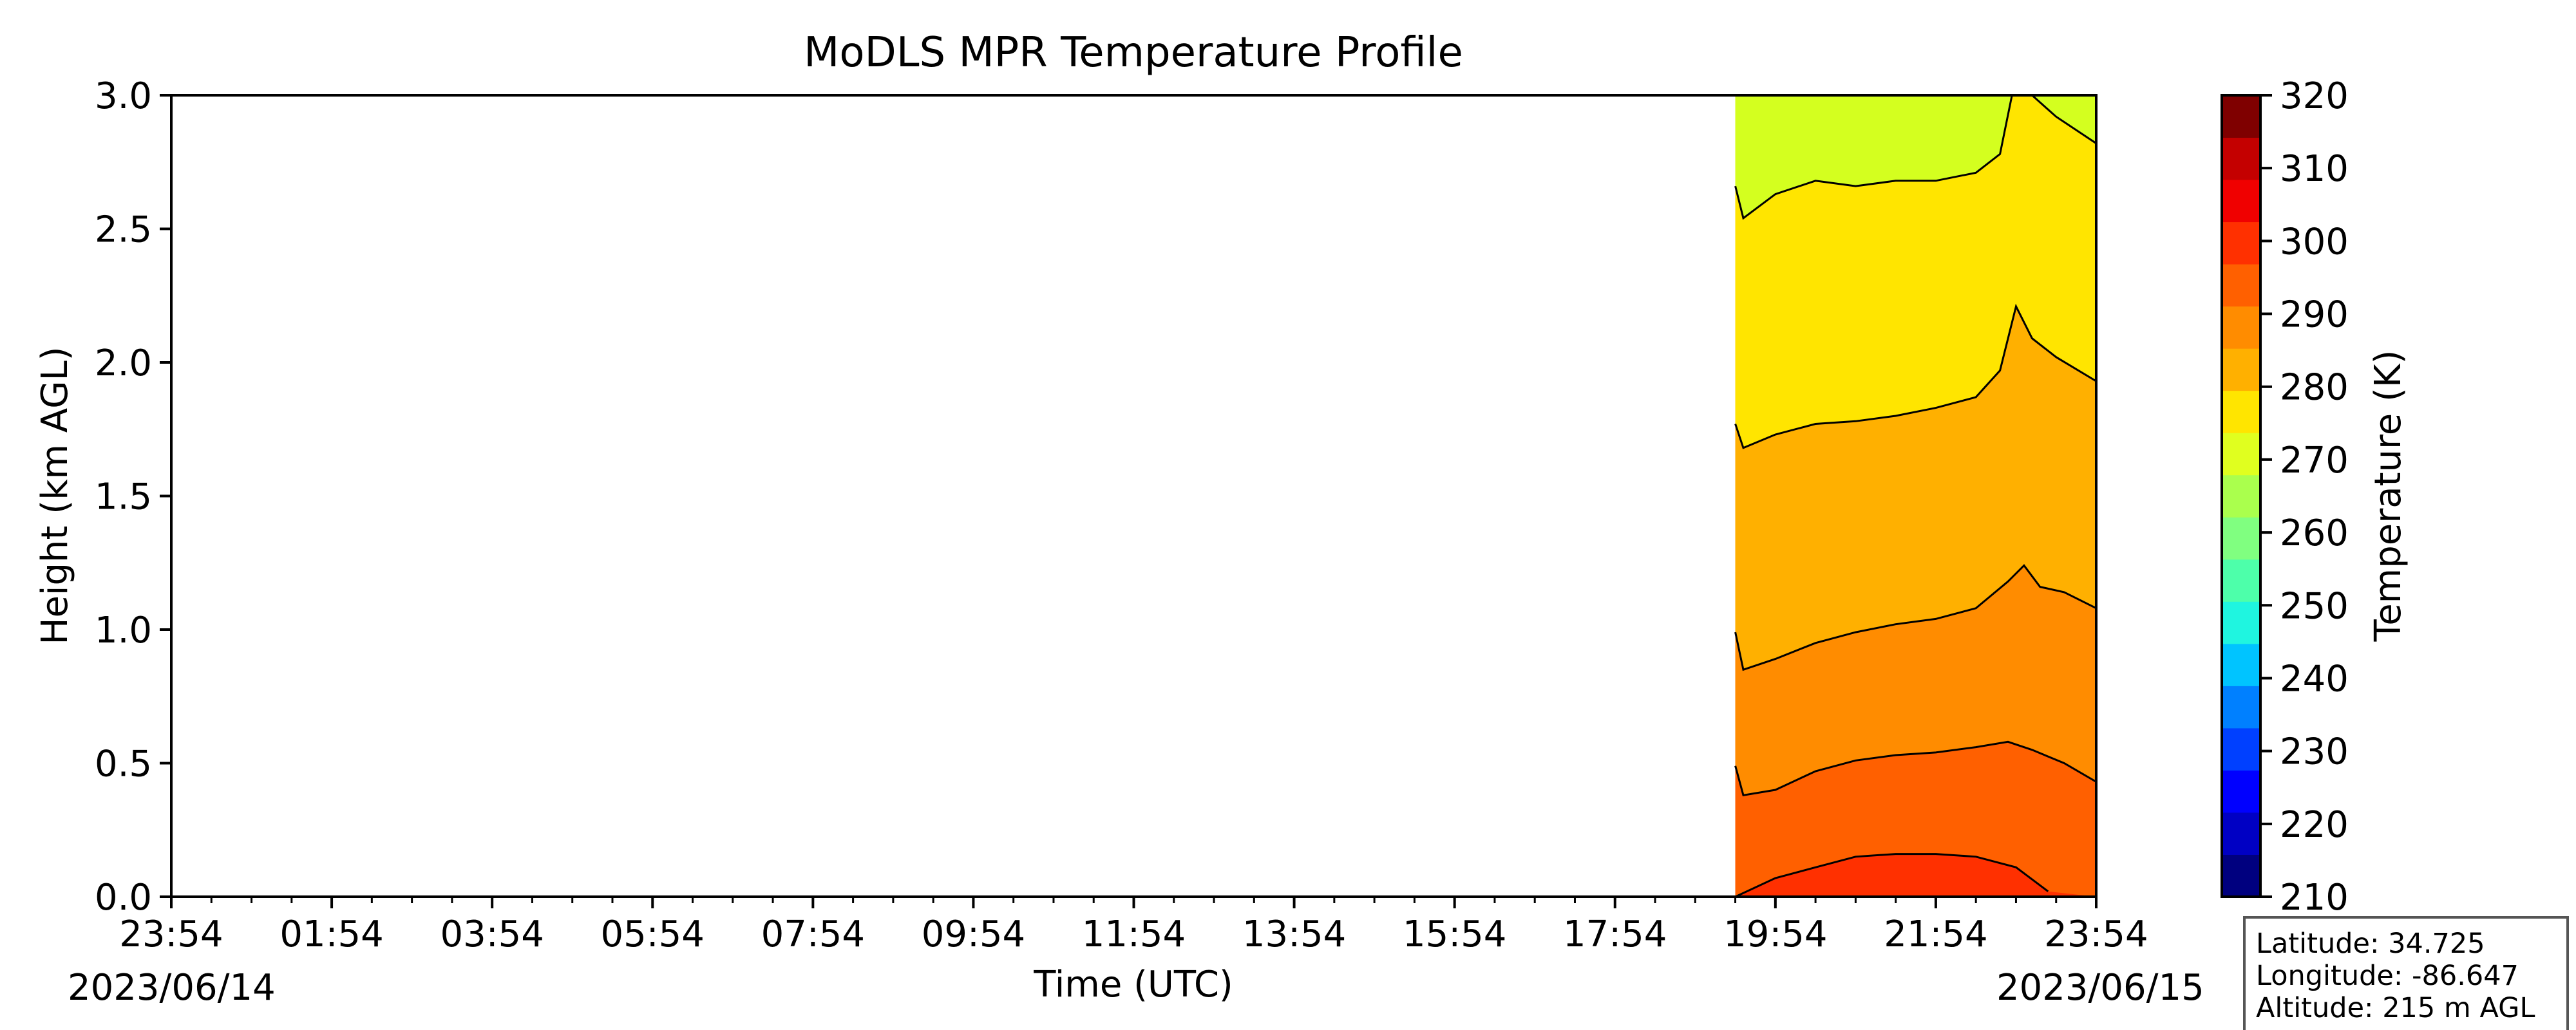 The width and height of the screenshot is (2576, 1030). I want to click on latitude-text: Latitude: 34.725, so click(2370, 944).